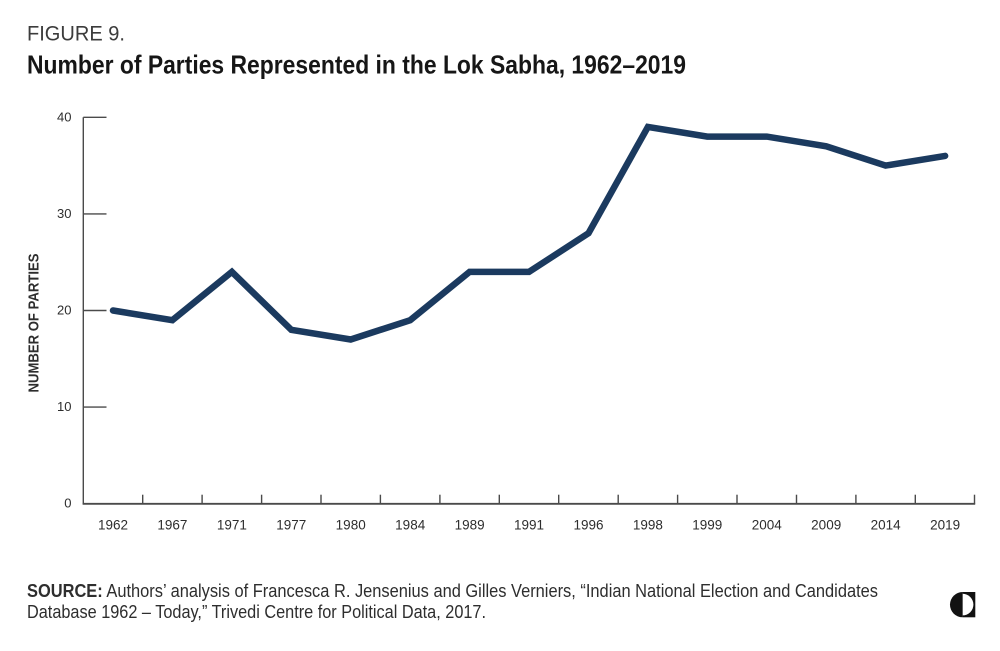 The image size is (1000, 651). What do you see at coordinates (291, 525) in the screenshot?
I see `svg-text: 1977` at bounding box center [291, 525].